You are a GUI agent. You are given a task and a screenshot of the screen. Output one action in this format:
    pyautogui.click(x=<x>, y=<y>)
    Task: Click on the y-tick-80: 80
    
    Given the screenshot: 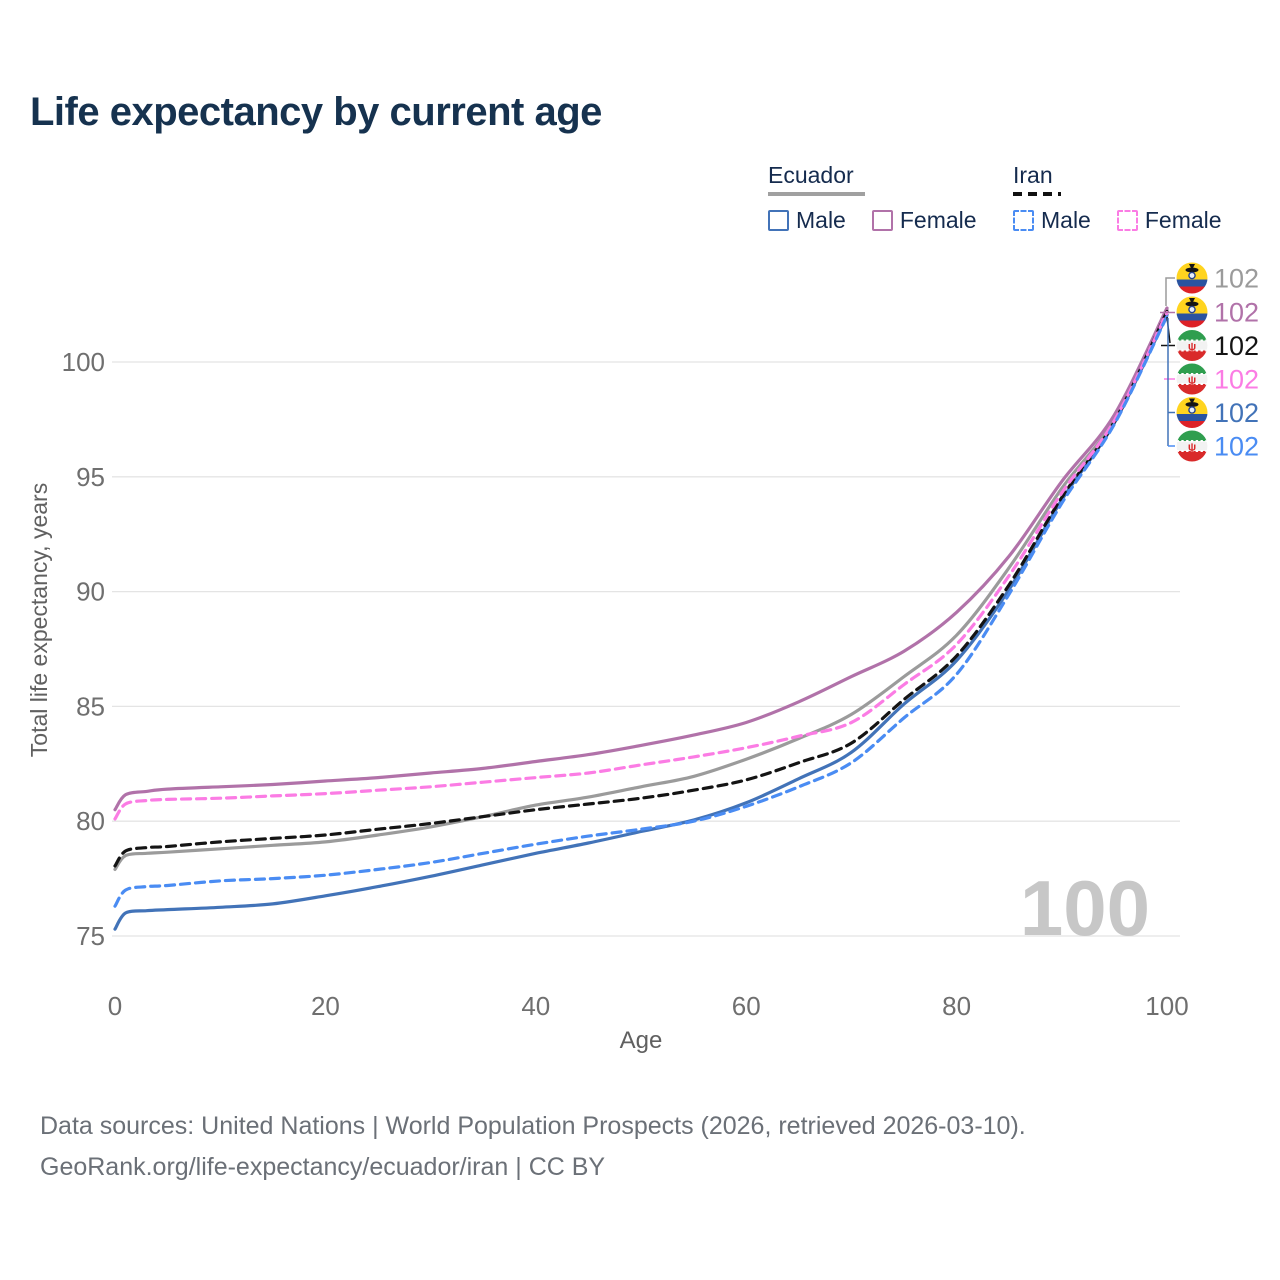 What is the action you would take?
    pyautogui.click(x=90, y=821)
    